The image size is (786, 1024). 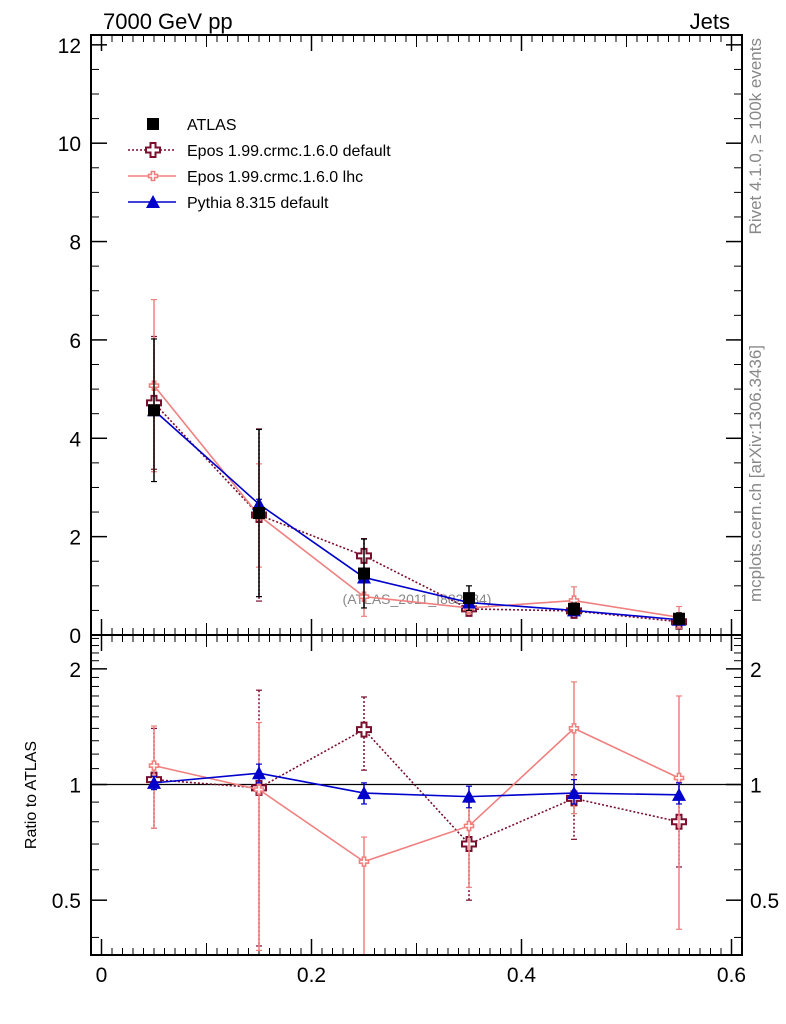 What do you see at coordinates (522, 975) in the screenshot?
I see `x-tick-label: 0.4` at bounding box center [522, 975].